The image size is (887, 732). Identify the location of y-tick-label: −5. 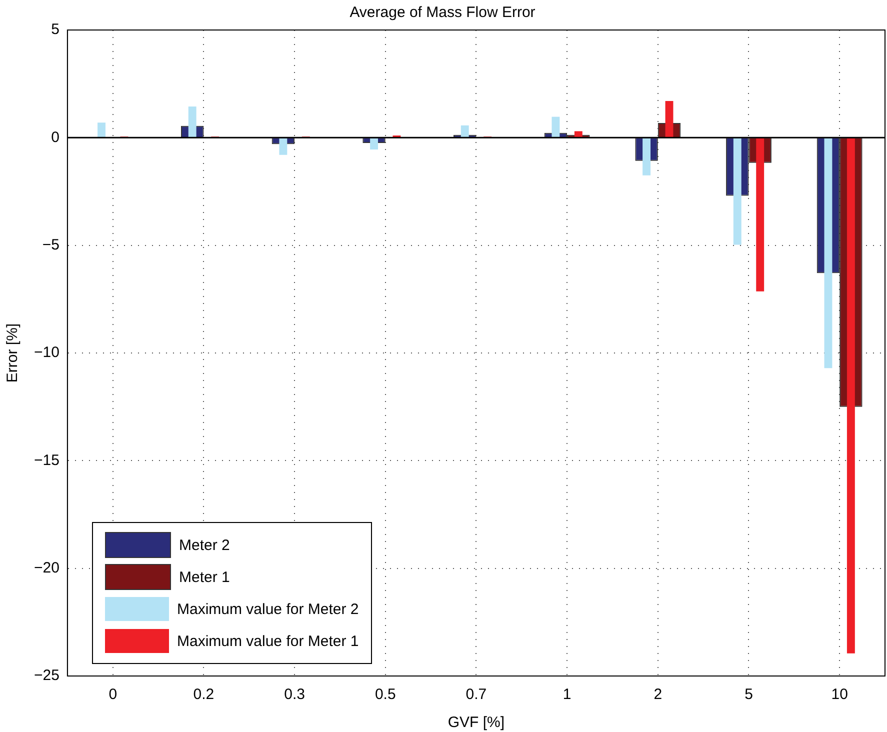
(51, 245).